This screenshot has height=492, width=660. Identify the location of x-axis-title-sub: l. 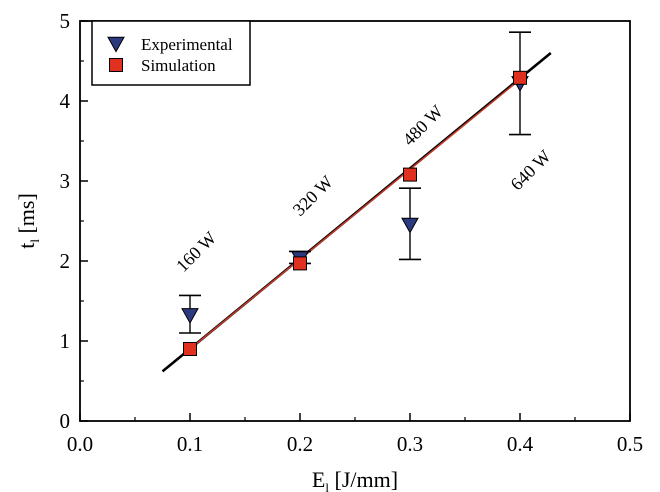
(327, 486).